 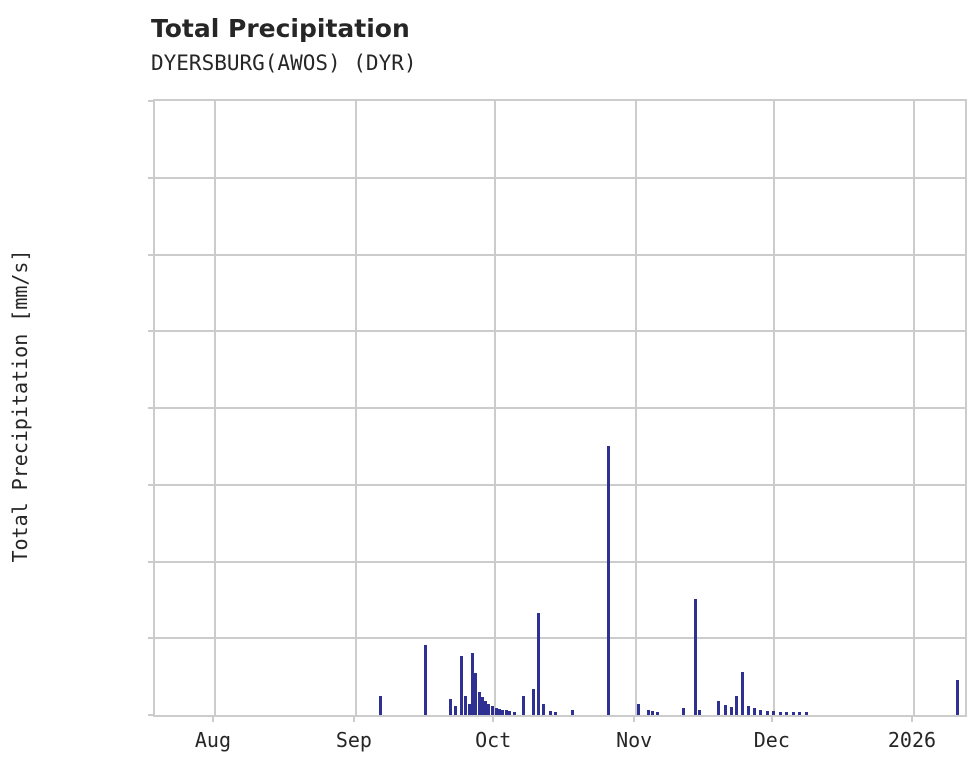 What do you see at coordinates (280, 28) in the screenshot?
I see `chart-title: Total Precipitation` at bounding box center [280, 28].